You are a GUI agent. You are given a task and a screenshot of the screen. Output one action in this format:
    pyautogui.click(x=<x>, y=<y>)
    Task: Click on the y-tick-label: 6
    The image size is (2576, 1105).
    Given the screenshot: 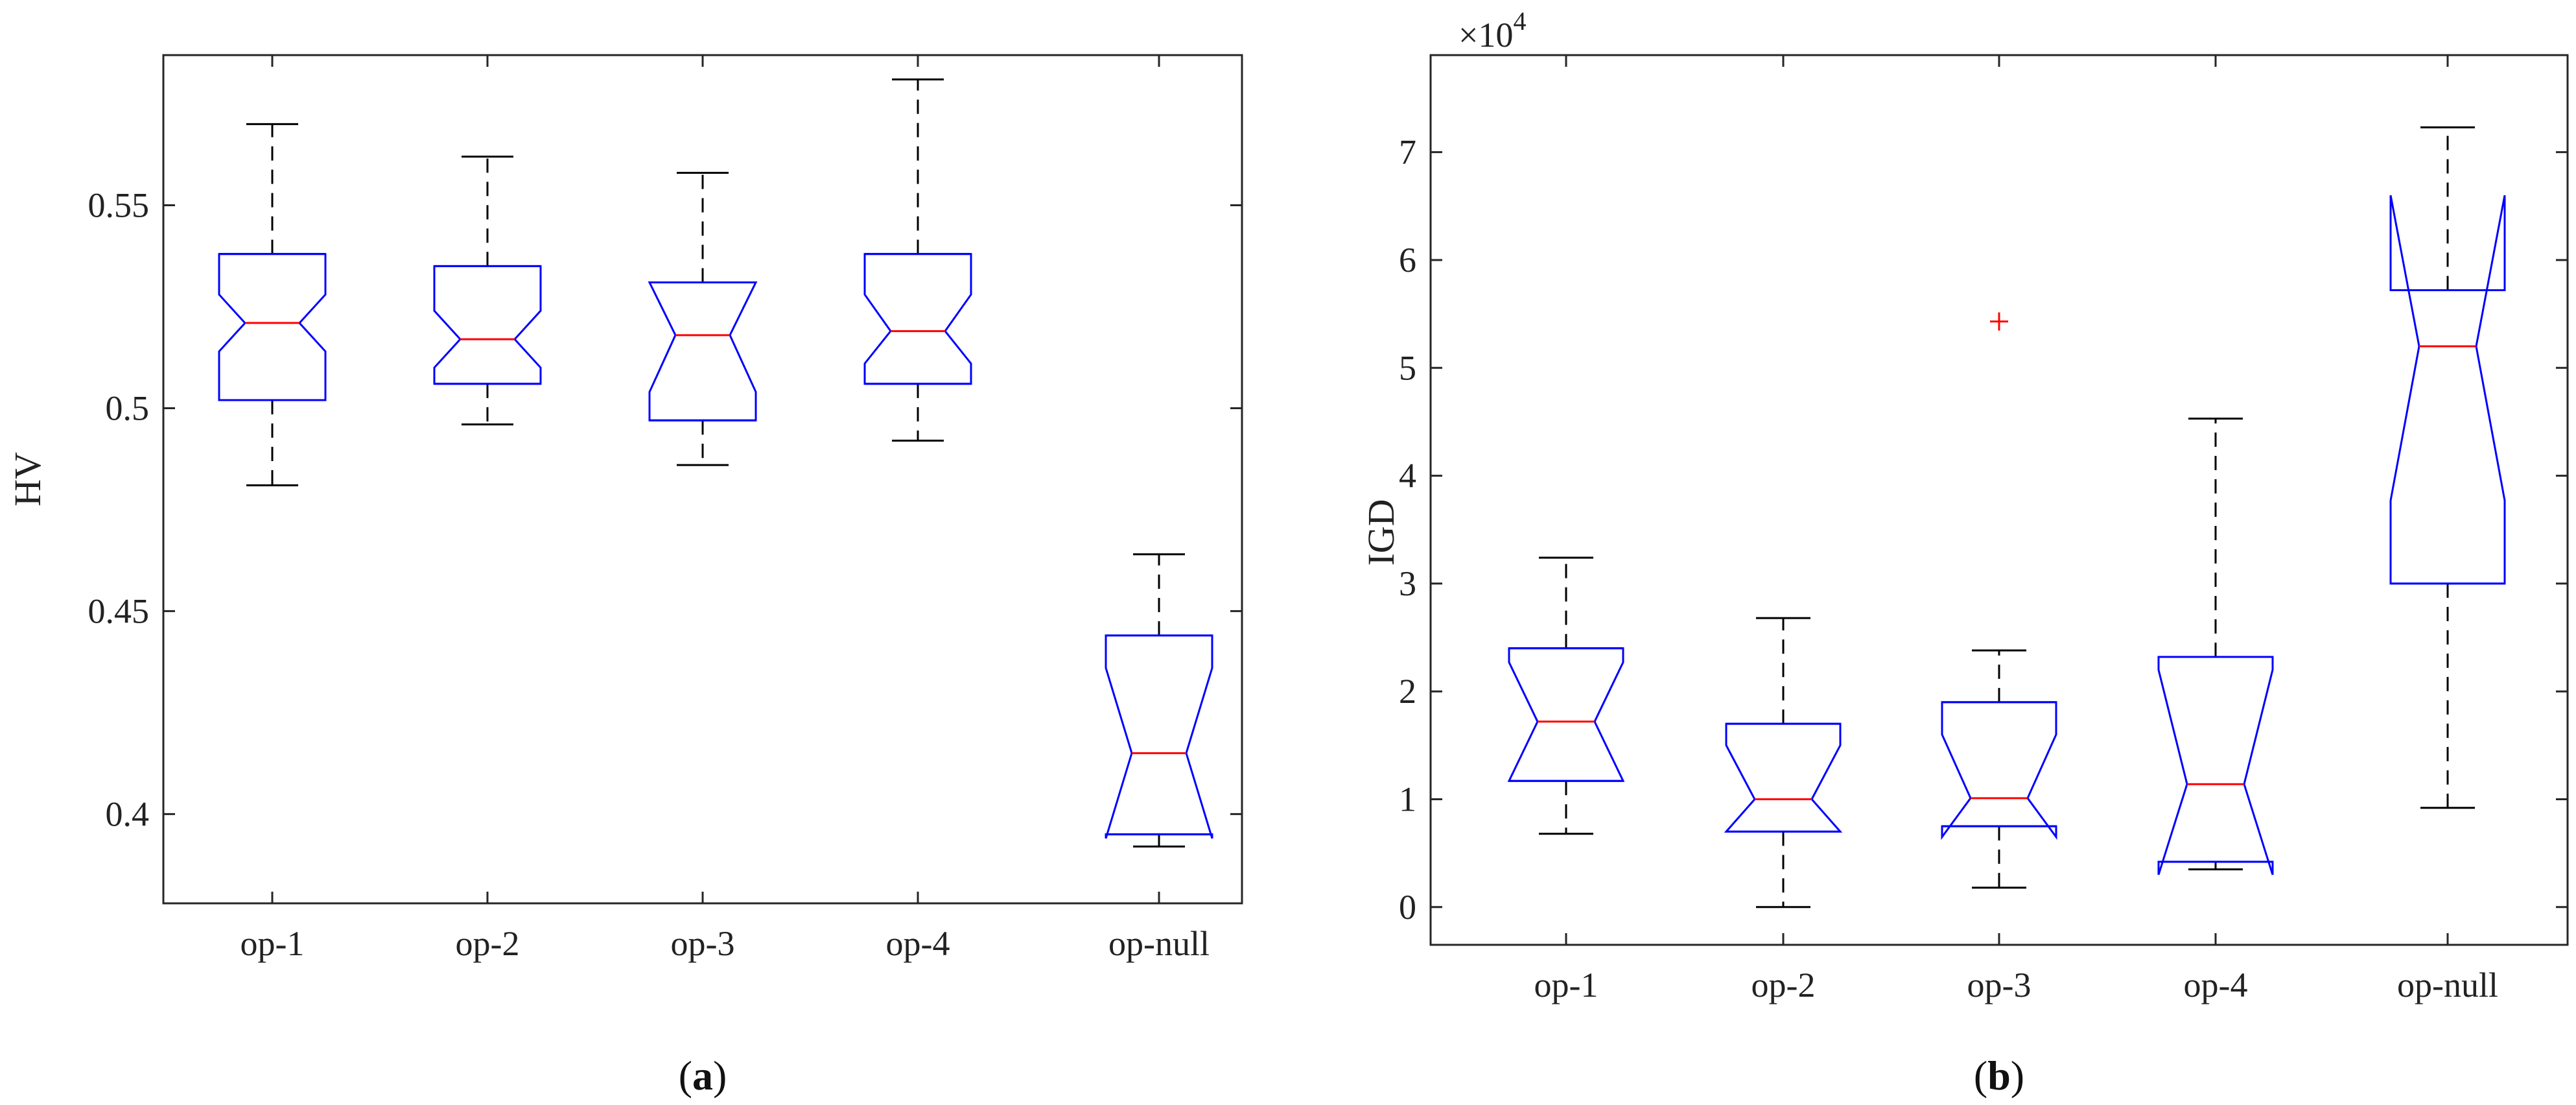 What is the action you would take?
    pyautogui.click(x=1407, y=260)
    